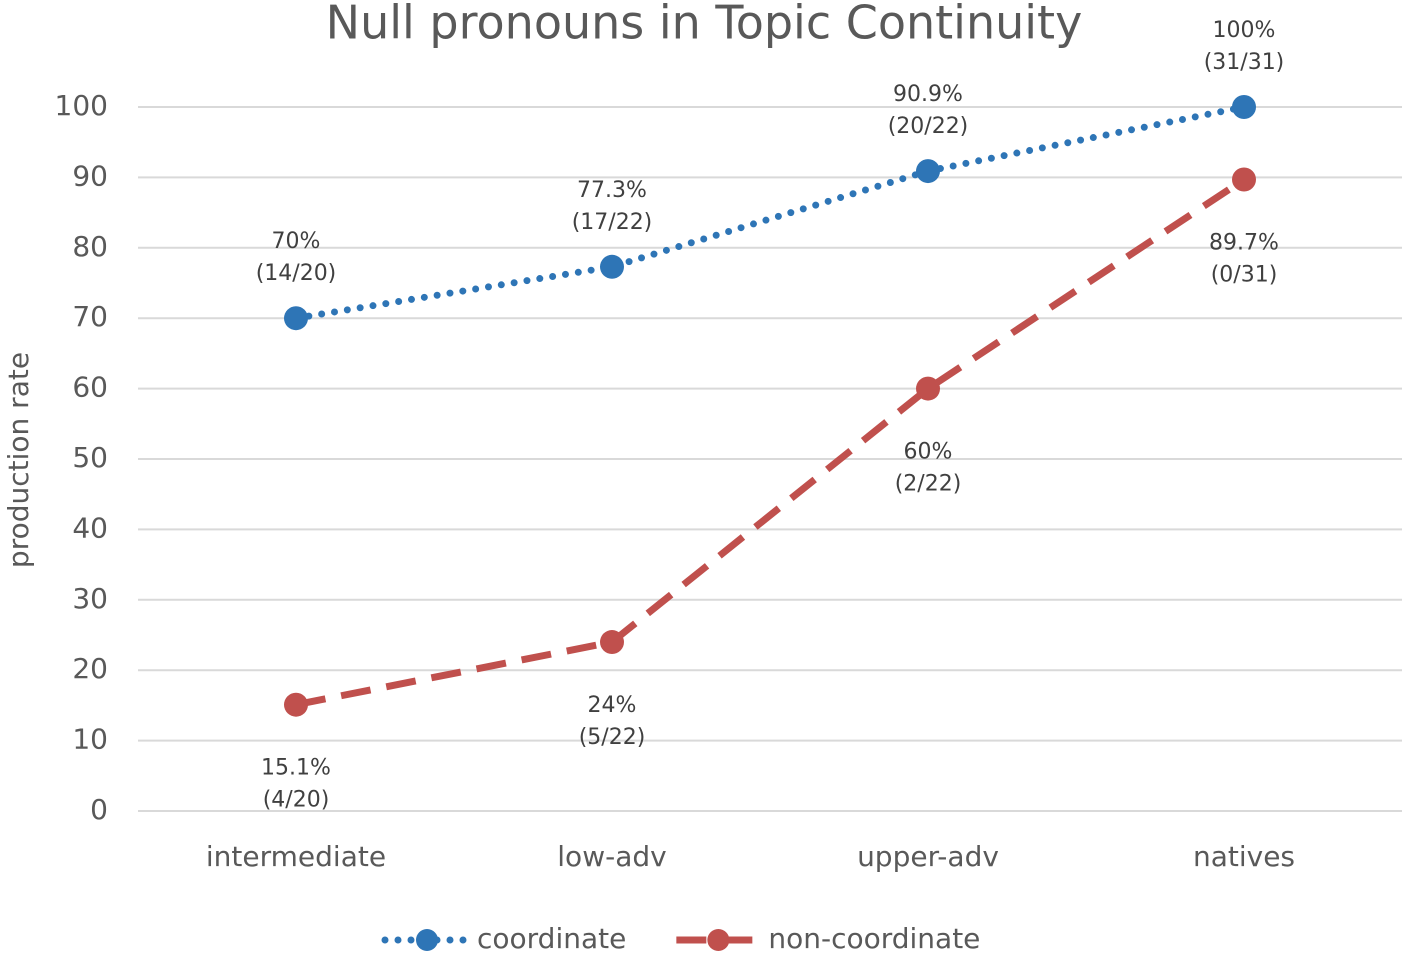 The image size is (1408, 954). What do you see at coordinates (296, 768) in the screenshot?
I see `data-label: 15.1%` at bounding box center [296, 768].